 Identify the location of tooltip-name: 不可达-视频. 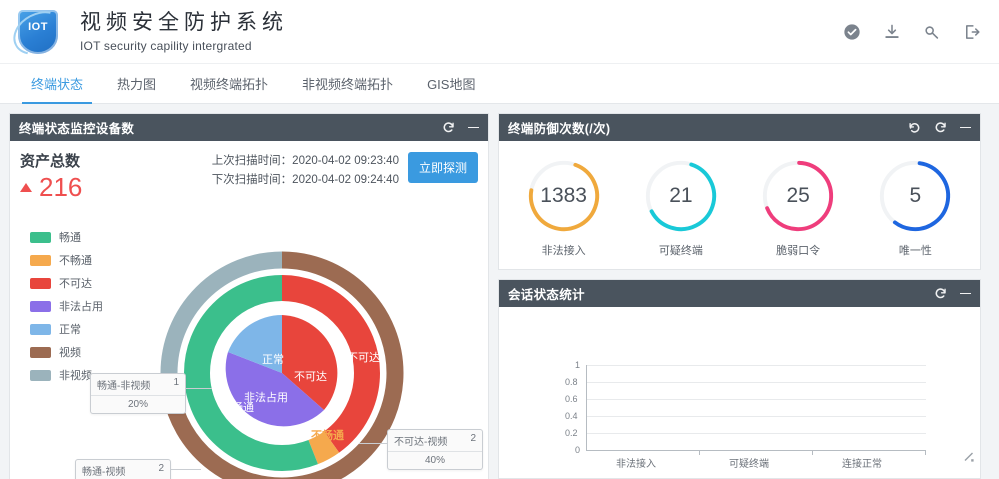
(421, 442).